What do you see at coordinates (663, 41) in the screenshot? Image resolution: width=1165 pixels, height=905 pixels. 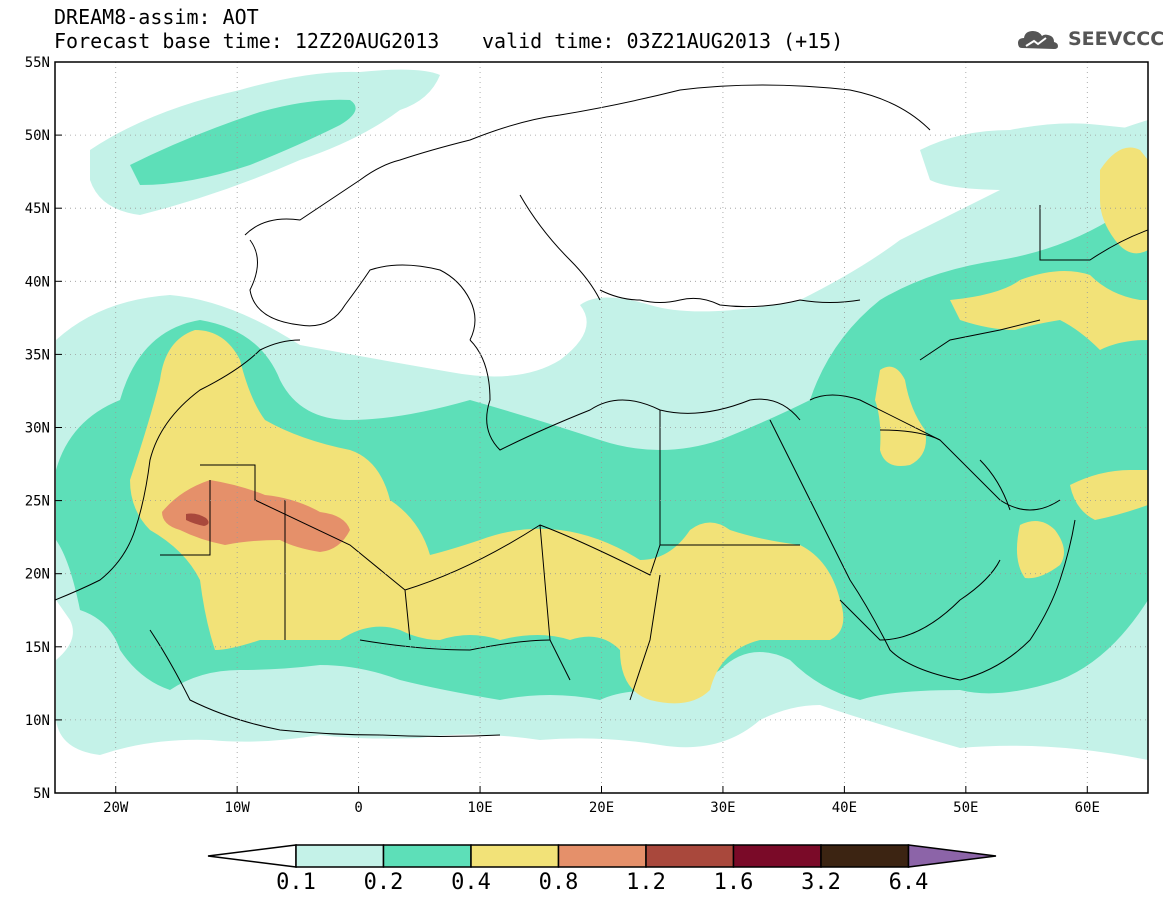 I see `valid-time: valid time: 03Z21AUG2013 (+15)` at bounding box center [663, 41].